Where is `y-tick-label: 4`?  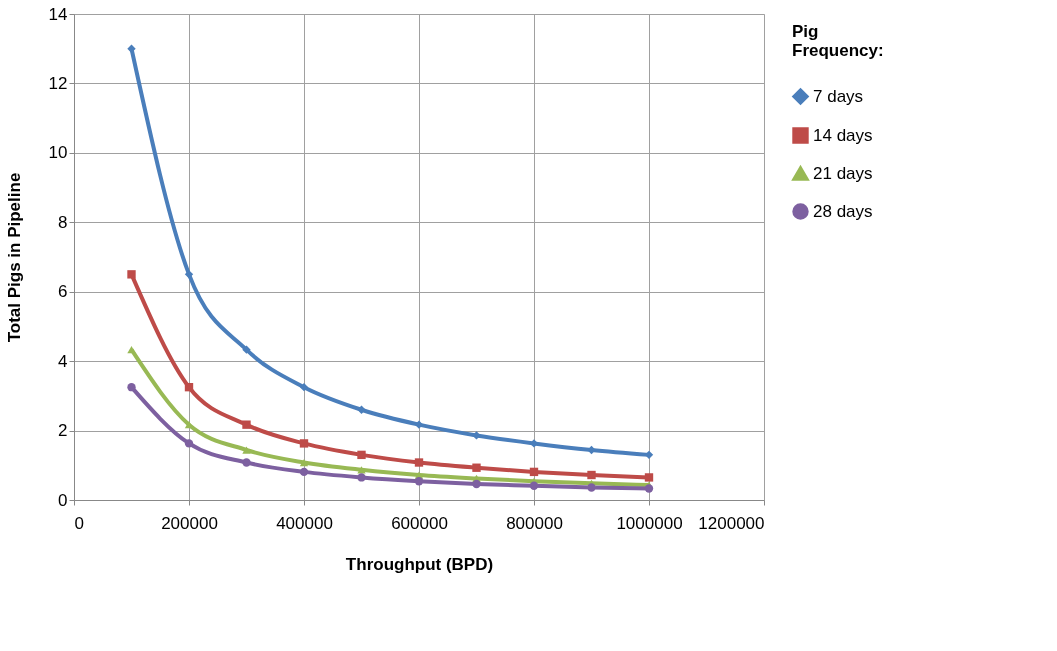 y-tick-label: 4 is located at coordinates (63, 361).